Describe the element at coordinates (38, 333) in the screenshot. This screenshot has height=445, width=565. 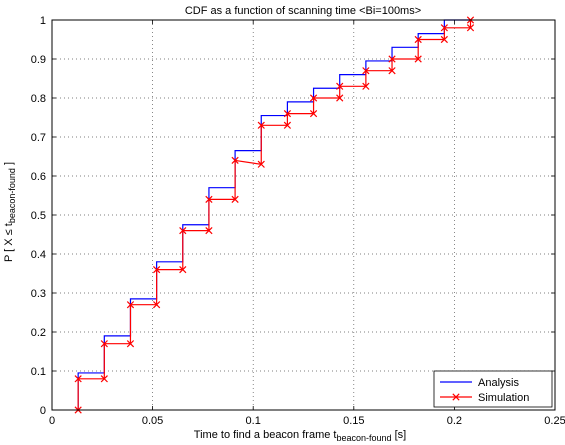
I see `y-tick-label: 0.2` at that location.